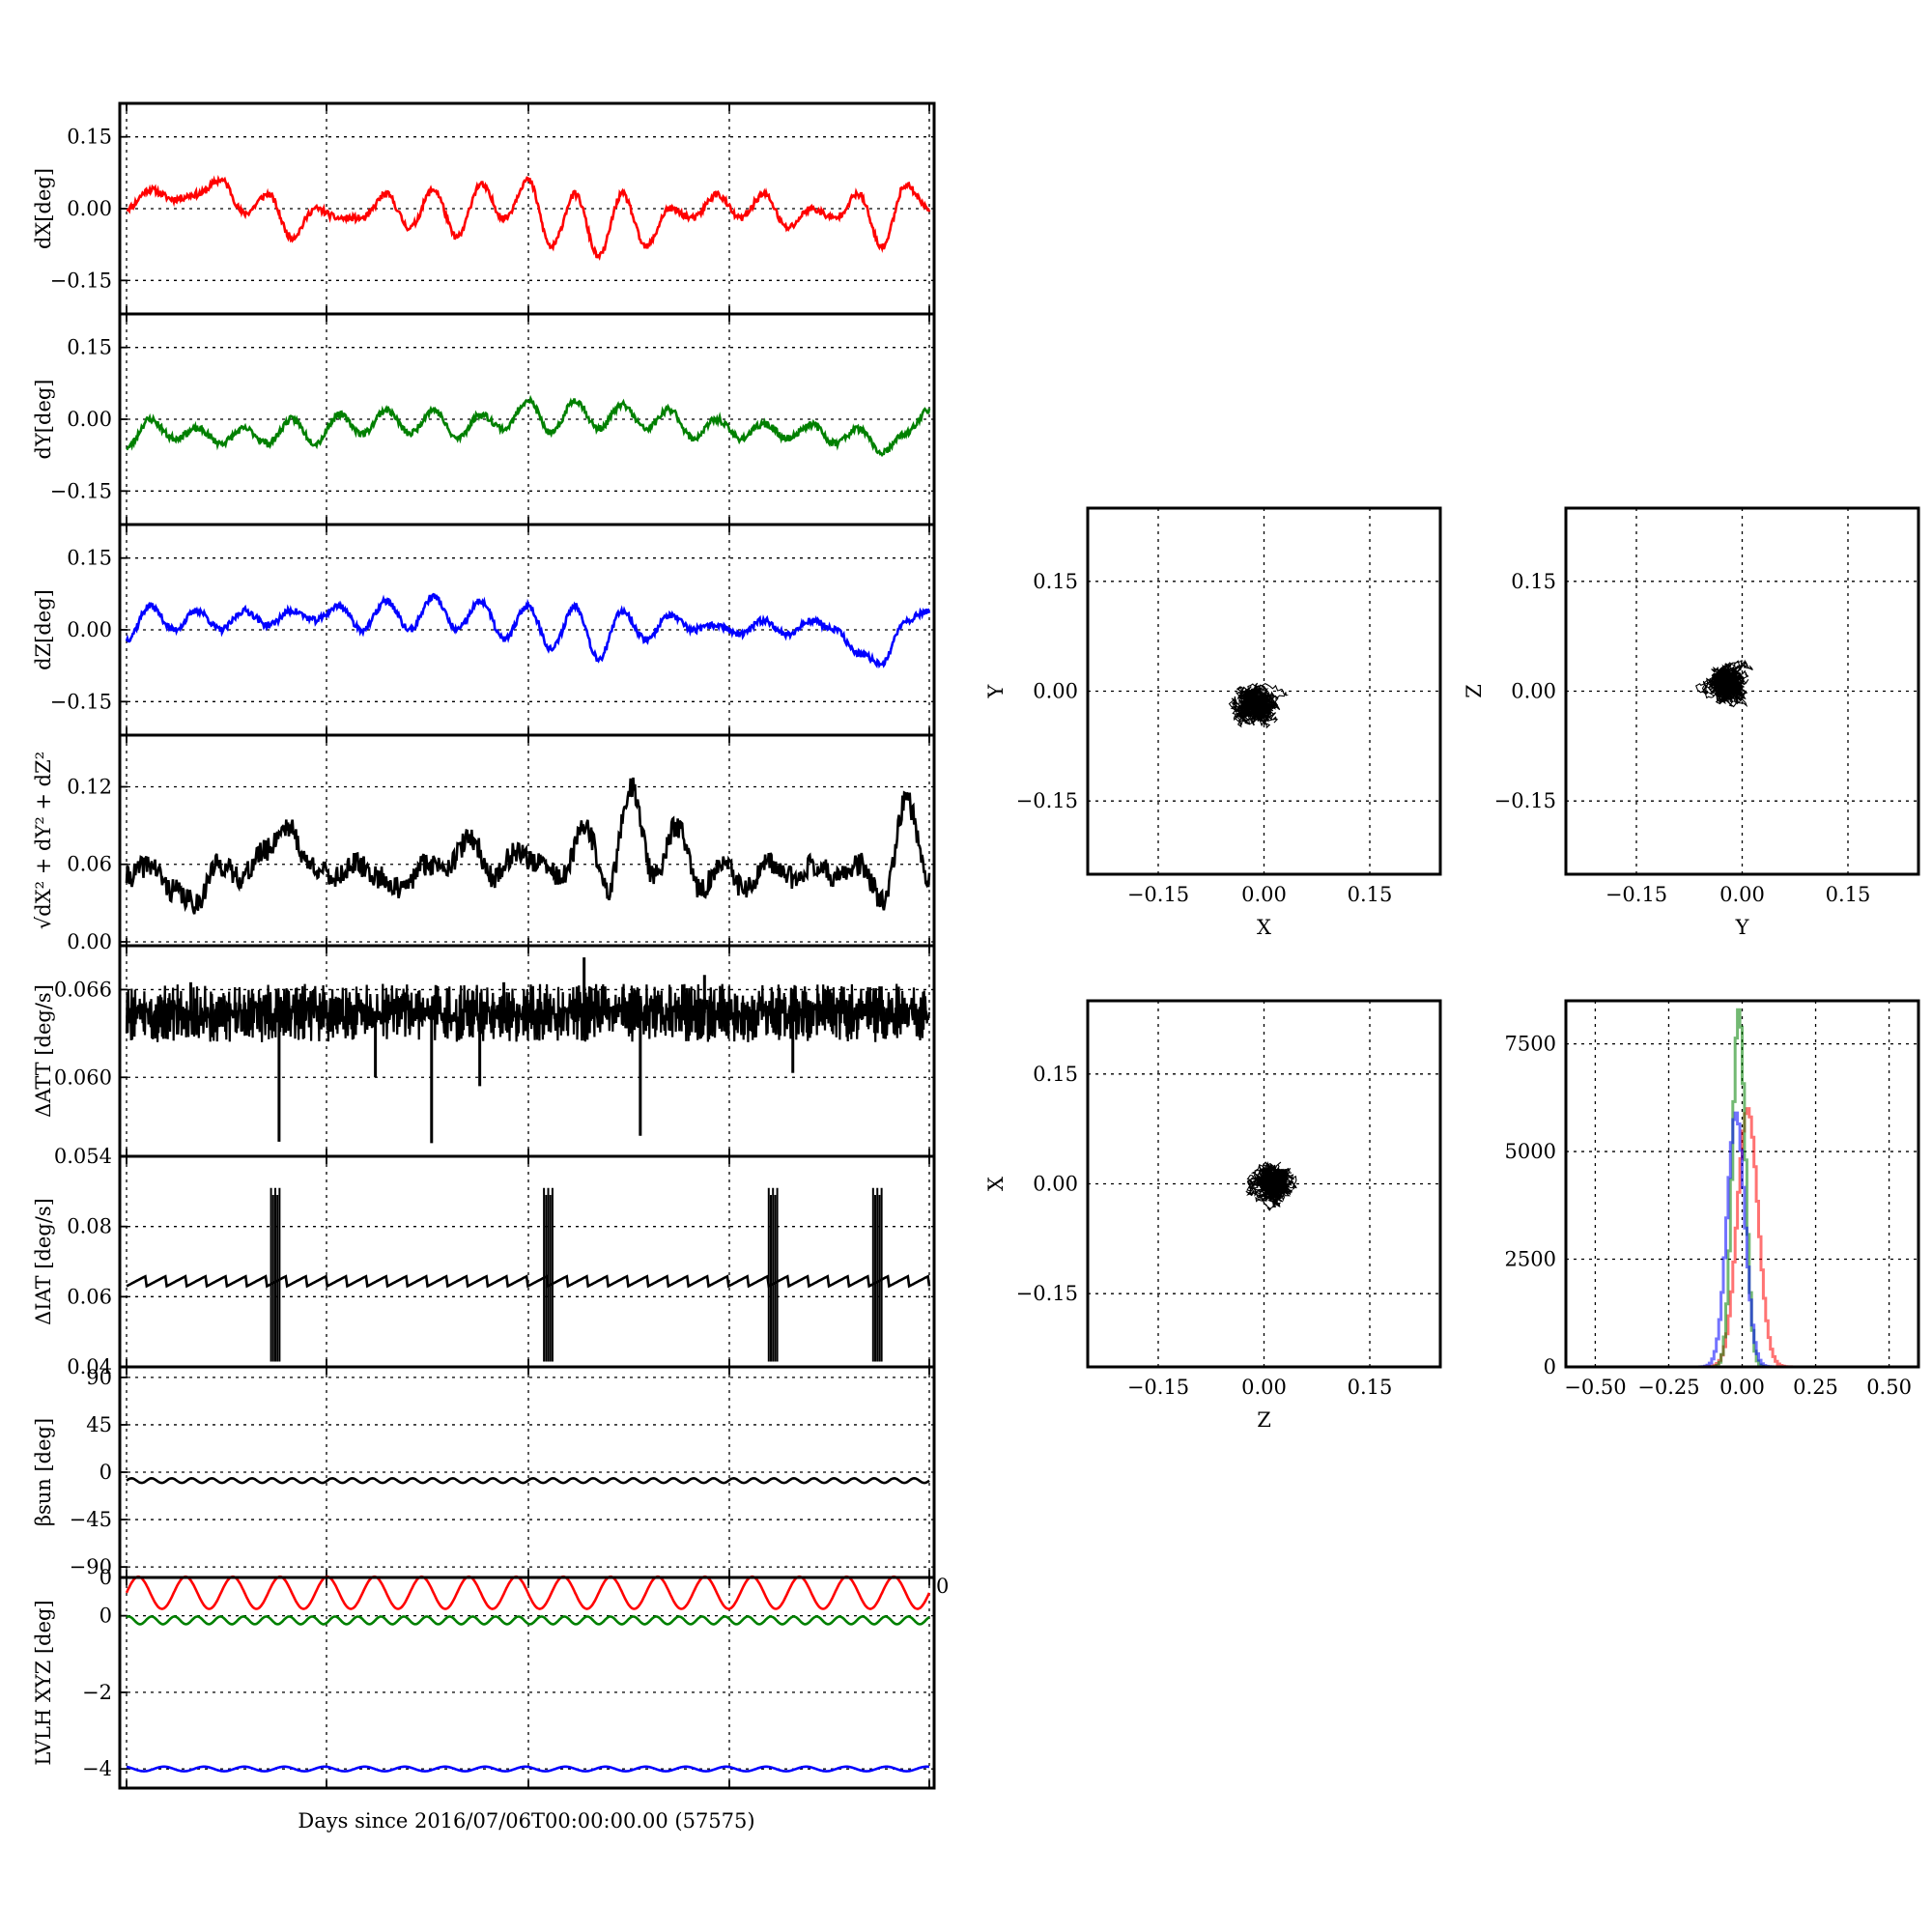  Describe the element at coordinates (43, 840) in the screenshot. I see `y-axis-label: √dX² + dY² + dZ²` at that location.